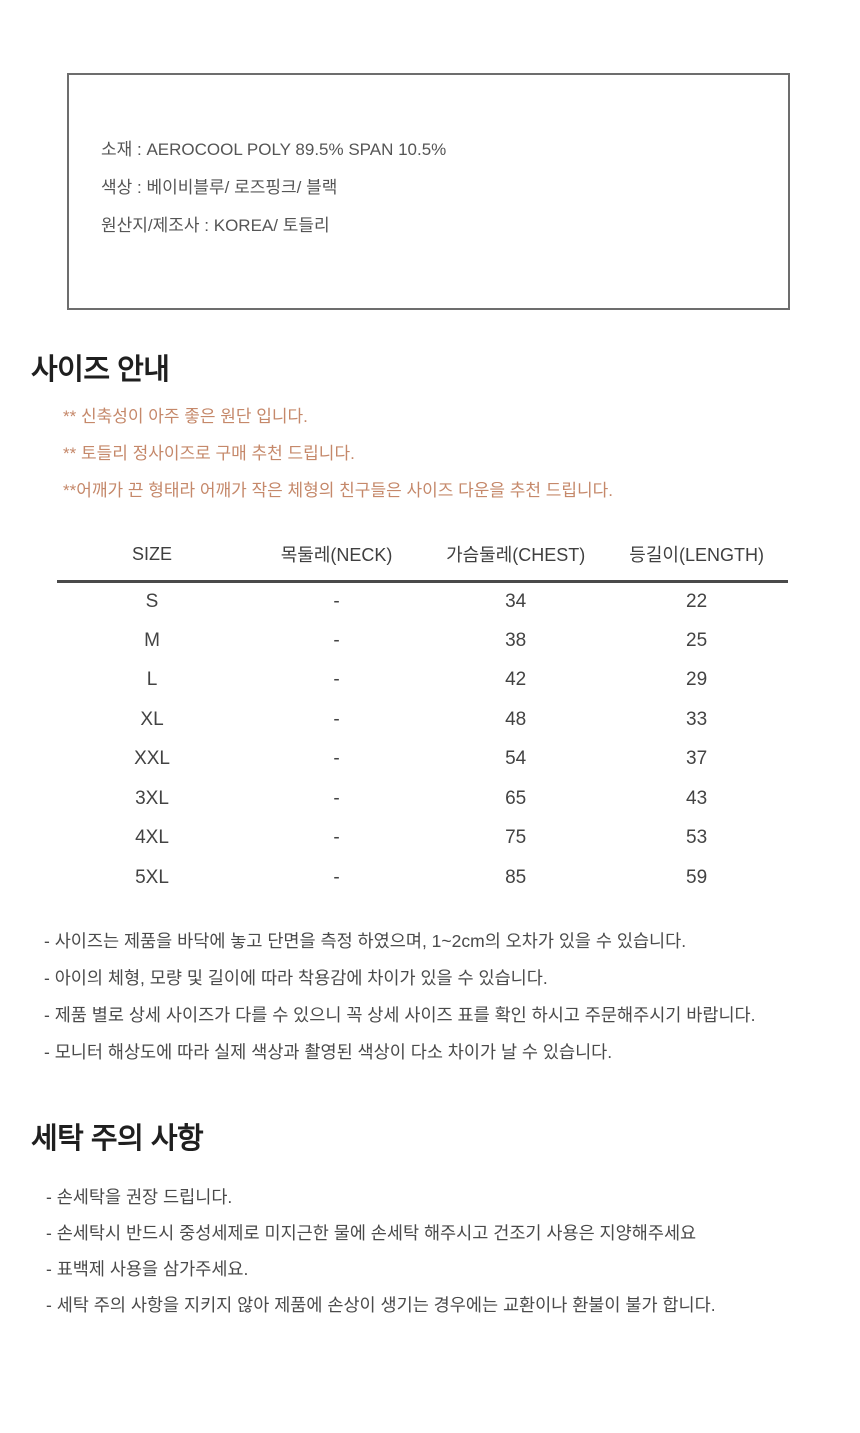  What do you see at coordinates (697, 719) in the screenshot?
I see `cell-length: 33` at bounding box center [697, 719].